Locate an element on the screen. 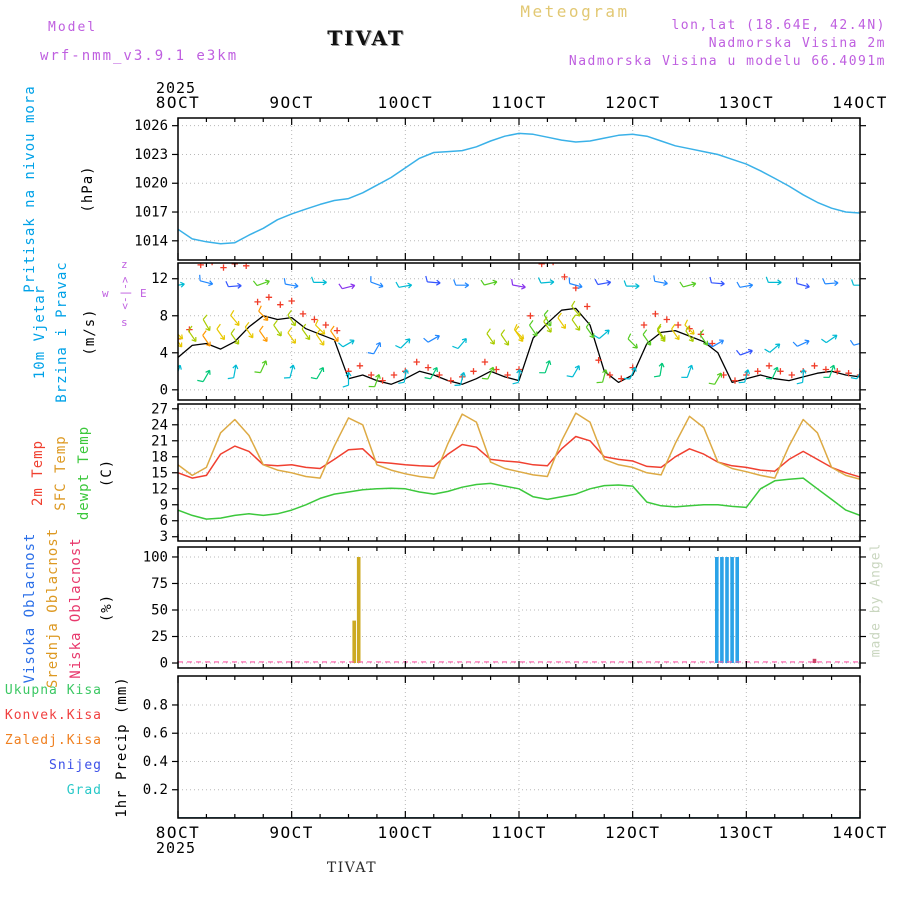  temp-series is located at coordinates (519, 466).